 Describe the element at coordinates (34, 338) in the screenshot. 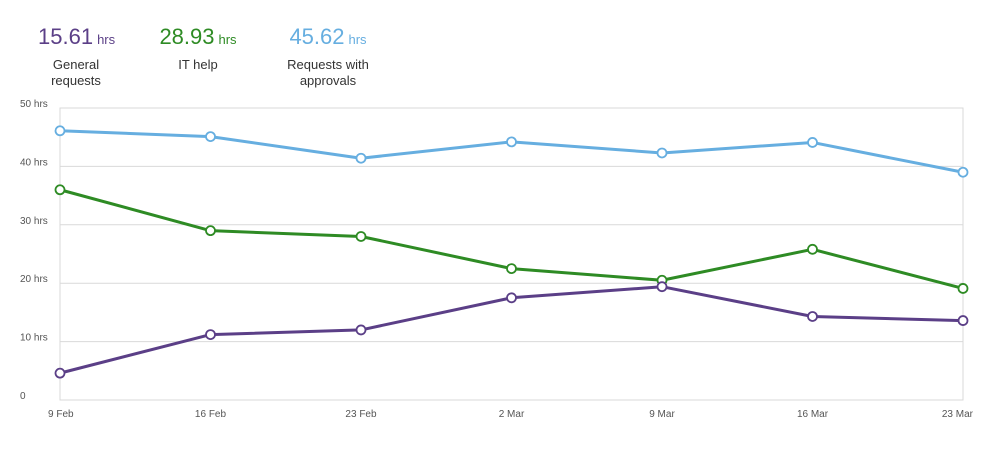

I see `y-tick-label: 10 hrs` at that location.